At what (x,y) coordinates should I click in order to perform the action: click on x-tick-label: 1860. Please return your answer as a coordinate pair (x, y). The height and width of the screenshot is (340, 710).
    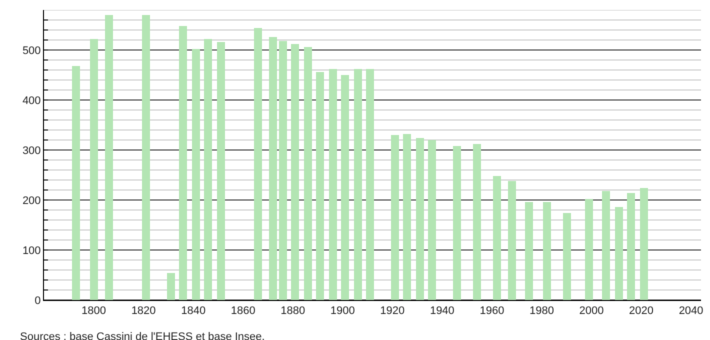
    Looking at the image, I should click on (243, 311).